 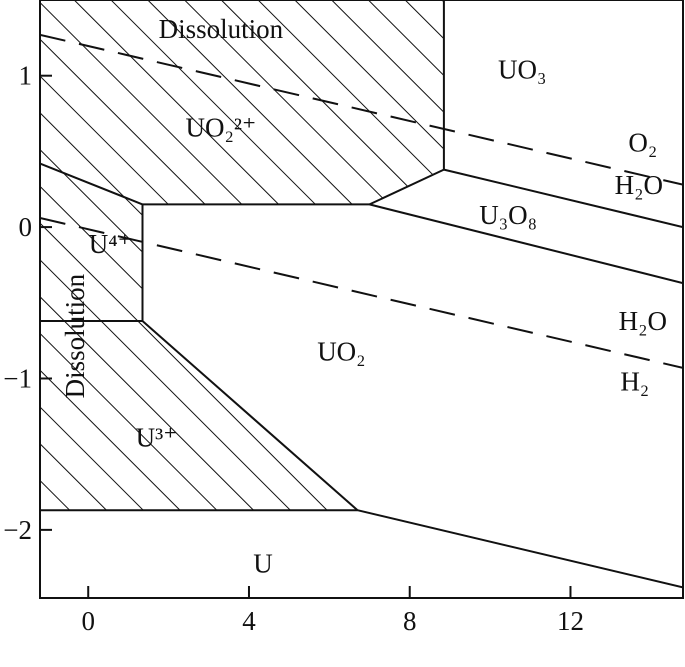 I want to click on y-tick-label: 0, so click(x=26, y=227).